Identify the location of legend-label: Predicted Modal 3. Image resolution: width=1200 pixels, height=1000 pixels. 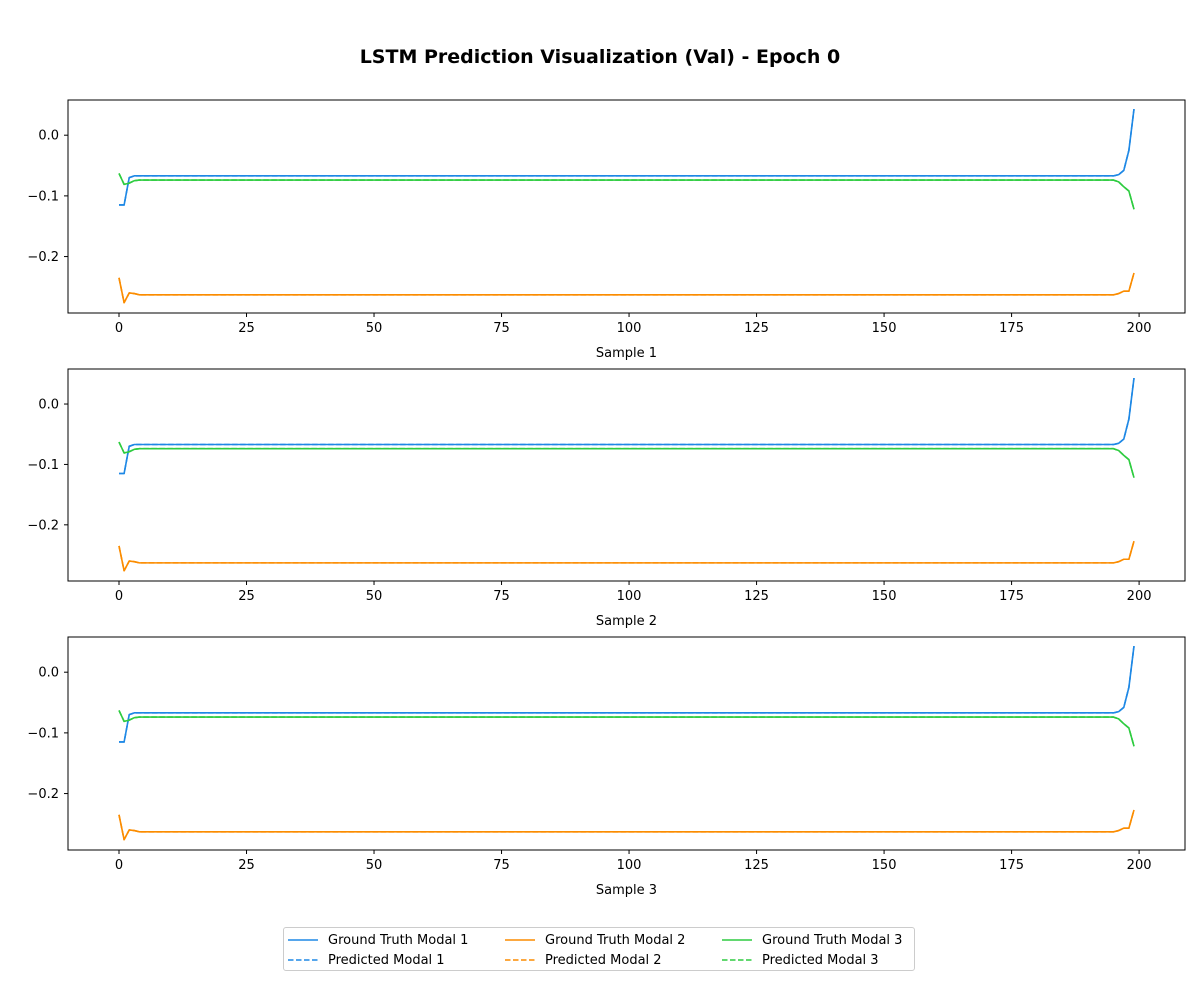
(820, 960).